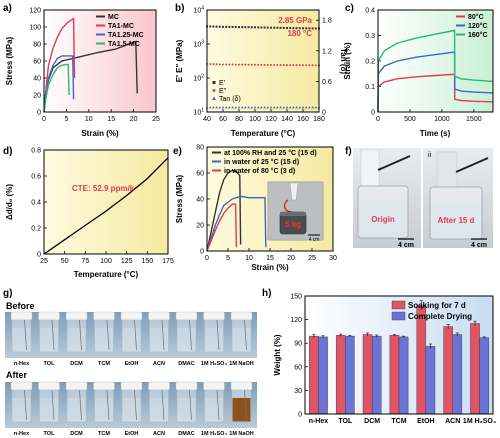  What do you see at coordinates (435, 61) in the screenshot?
I see `panel-c-axes` at bounding box center [435, 61].